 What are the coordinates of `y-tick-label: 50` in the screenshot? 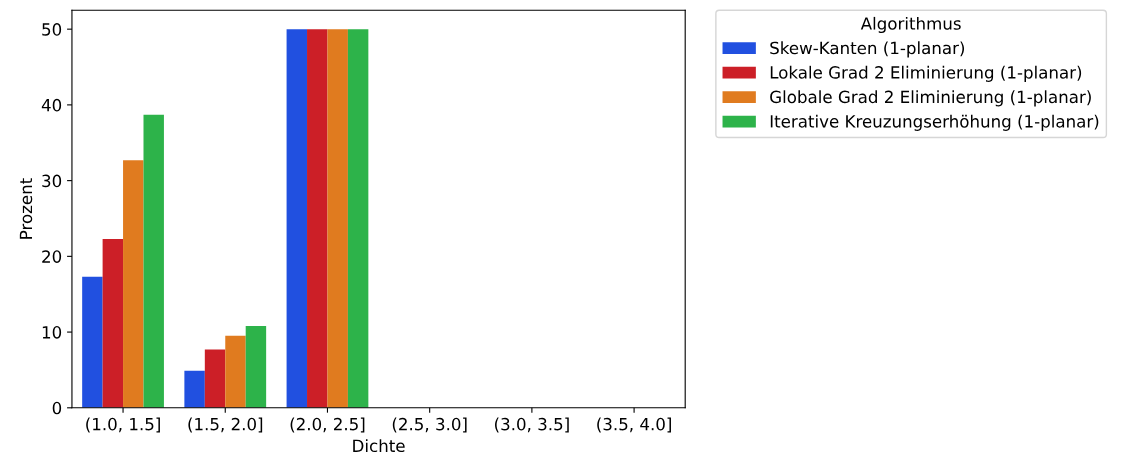 It's located at (52, 29).